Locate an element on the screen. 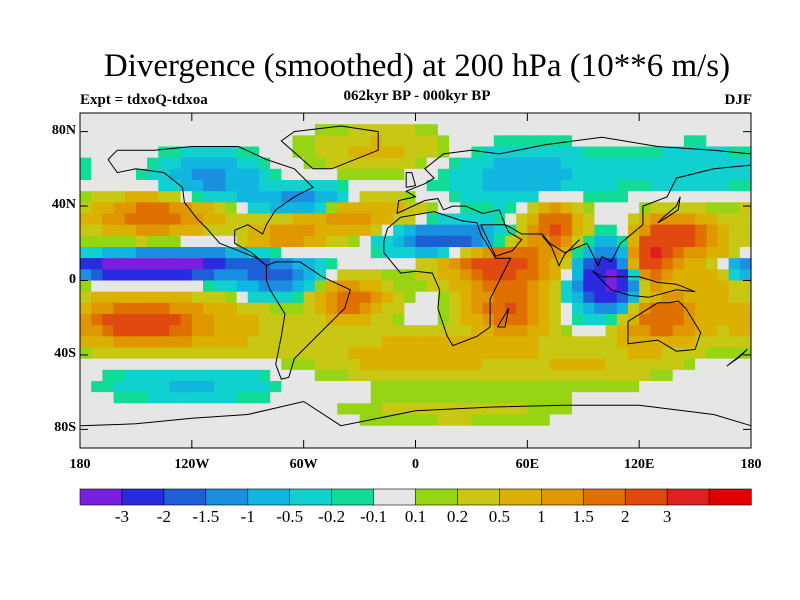 The width and height of the screenshot is (800, 600). colorbar-tick-label: -2 is located at coordinates (163, 516).